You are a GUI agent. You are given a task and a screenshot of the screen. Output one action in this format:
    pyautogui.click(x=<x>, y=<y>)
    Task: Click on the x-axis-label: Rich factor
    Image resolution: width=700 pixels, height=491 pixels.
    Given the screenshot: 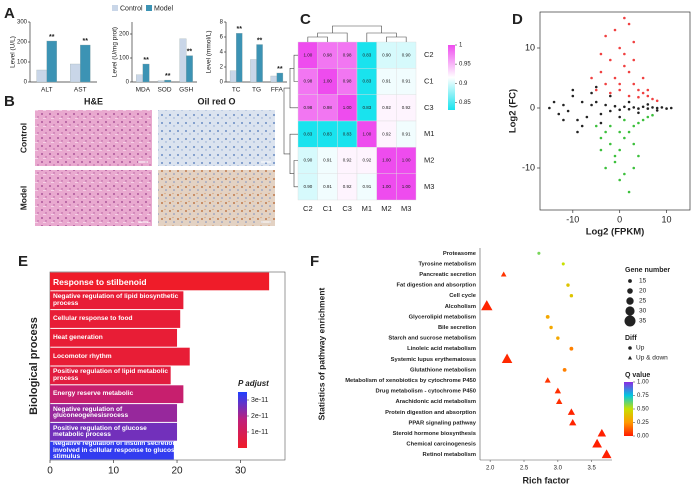 What is the action you would take?
    pyautogui.click(x=546, y=480)
    